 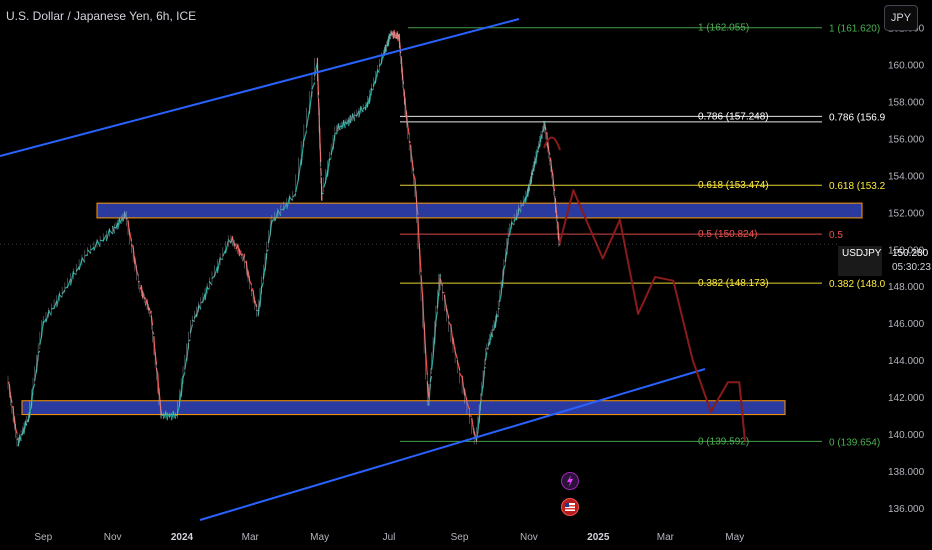 I want to click on currency-button: JPY, so click(x=901, y=18).